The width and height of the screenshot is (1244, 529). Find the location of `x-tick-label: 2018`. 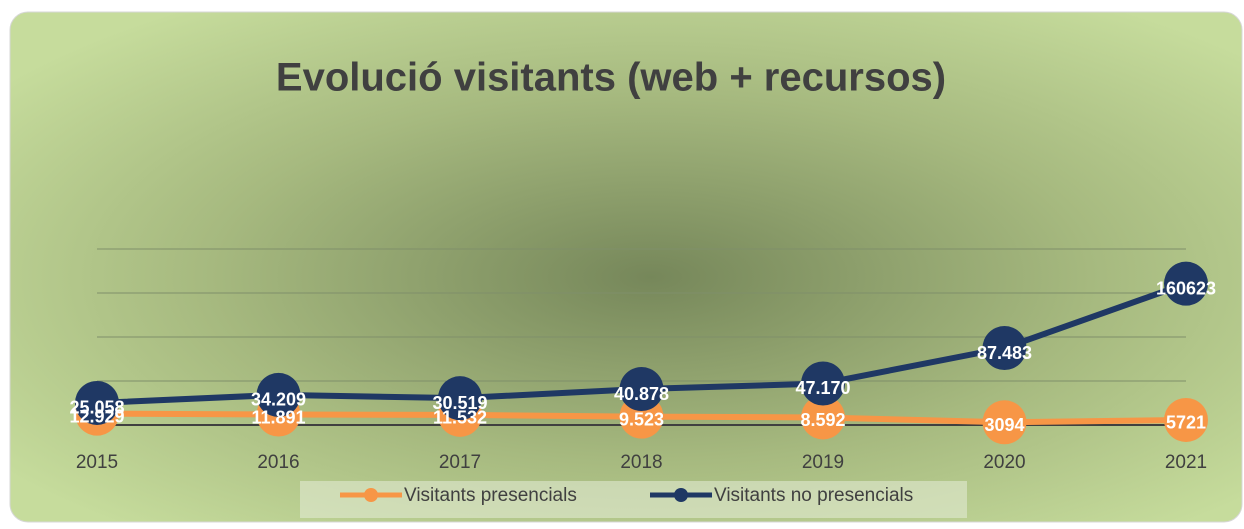

x-tick-label: 2018 is located at coordinates (641, 462).